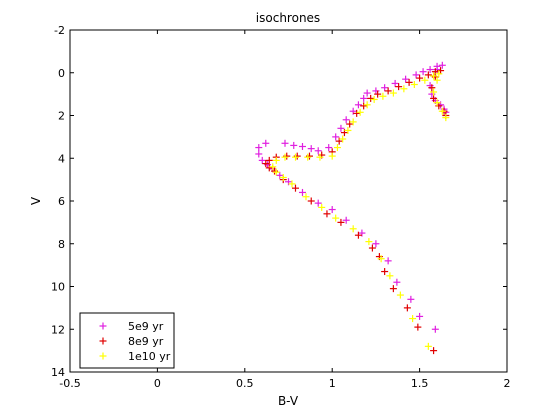  What do you see at coordinates (61, 73) in the screenshot?
I see `y-tick-label: 0` at bounding box center [61, 73].